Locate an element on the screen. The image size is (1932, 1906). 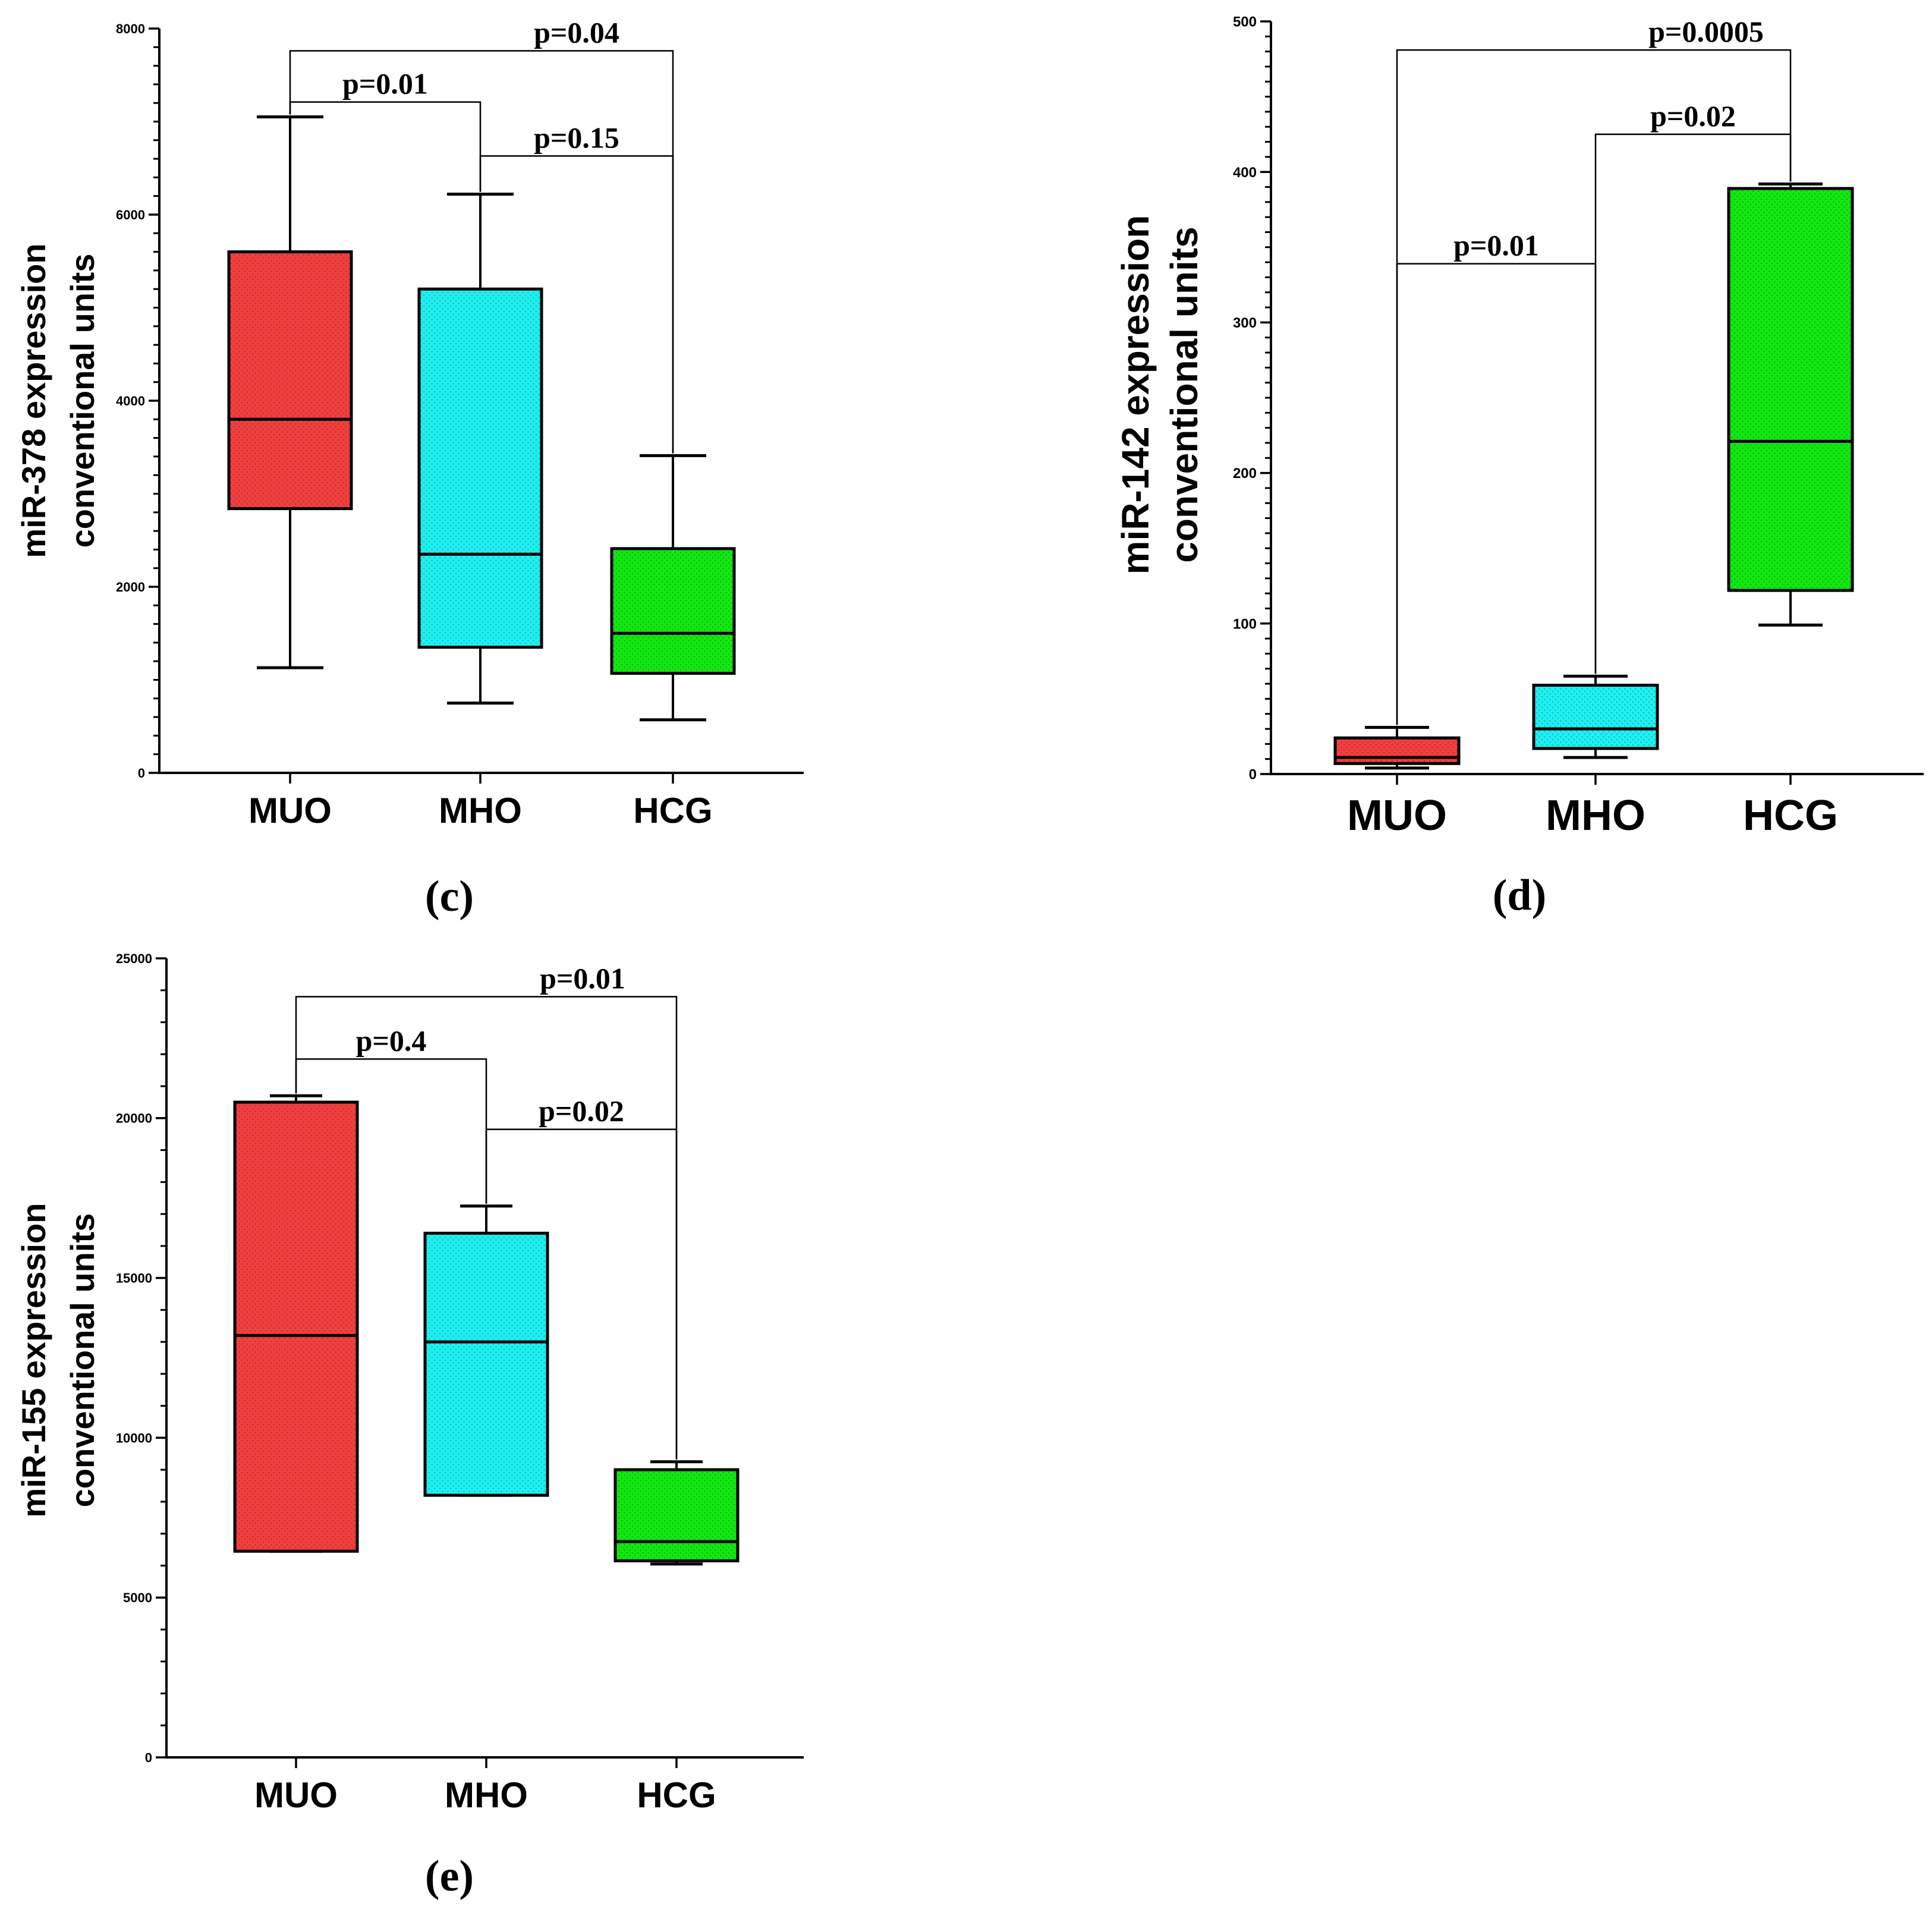
y-tick-label: 6000 is located at coordinates (130, 214).